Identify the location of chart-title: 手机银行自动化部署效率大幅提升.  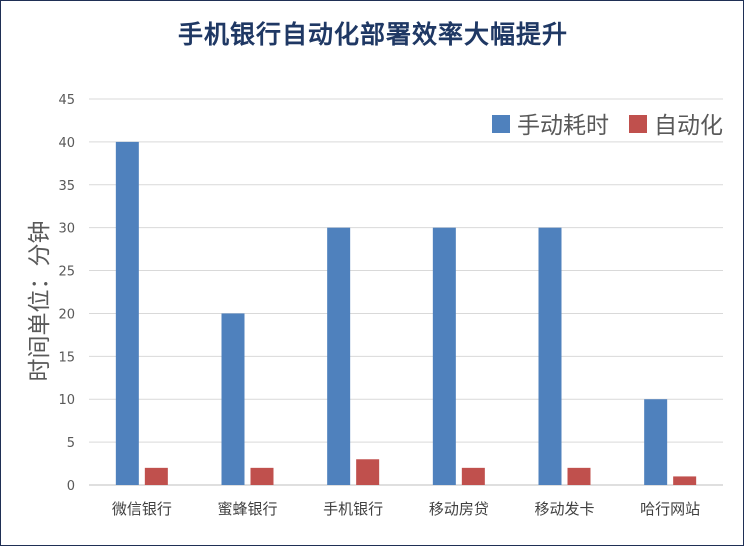
(372, 34).